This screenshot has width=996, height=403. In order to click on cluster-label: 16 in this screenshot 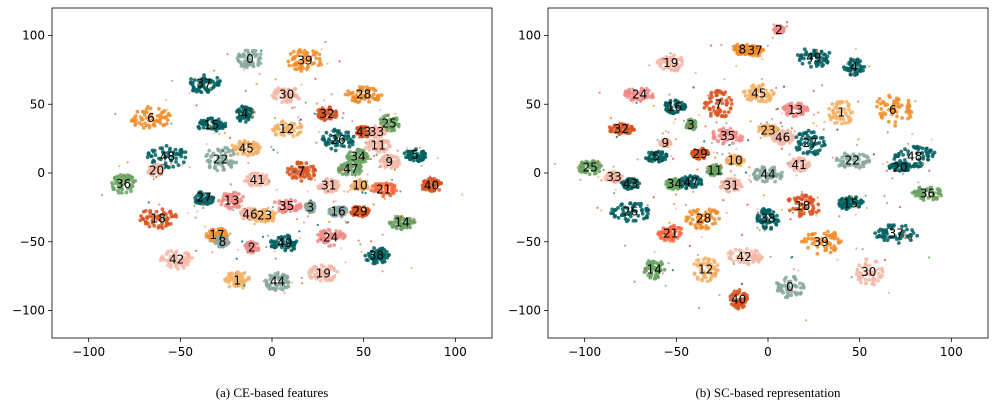, I will do `click(337, 212)`.